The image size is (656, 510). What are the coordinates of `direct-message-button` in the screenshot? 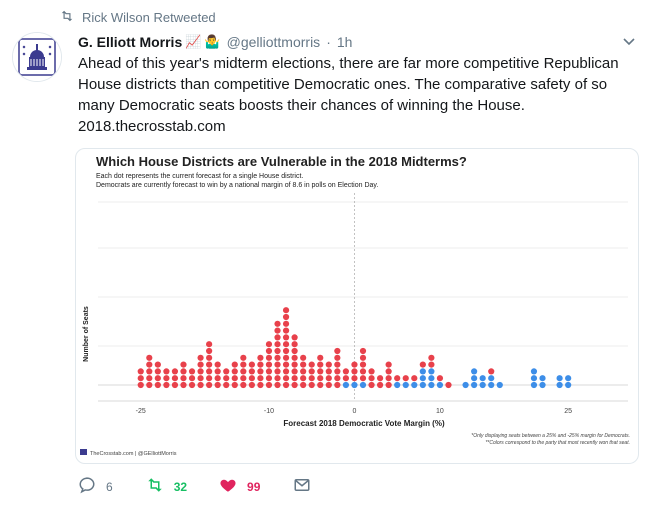 It's located at (302, 486).